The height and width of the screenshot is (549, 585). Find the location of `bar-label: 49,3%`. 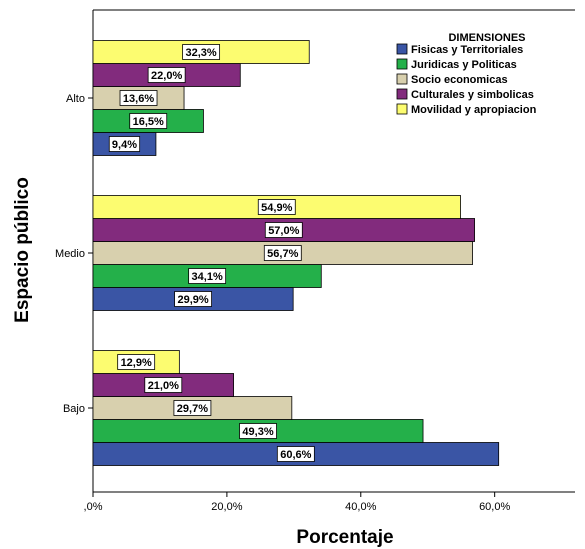

bar-label: 49,3% is located at coordinates (257, 432).